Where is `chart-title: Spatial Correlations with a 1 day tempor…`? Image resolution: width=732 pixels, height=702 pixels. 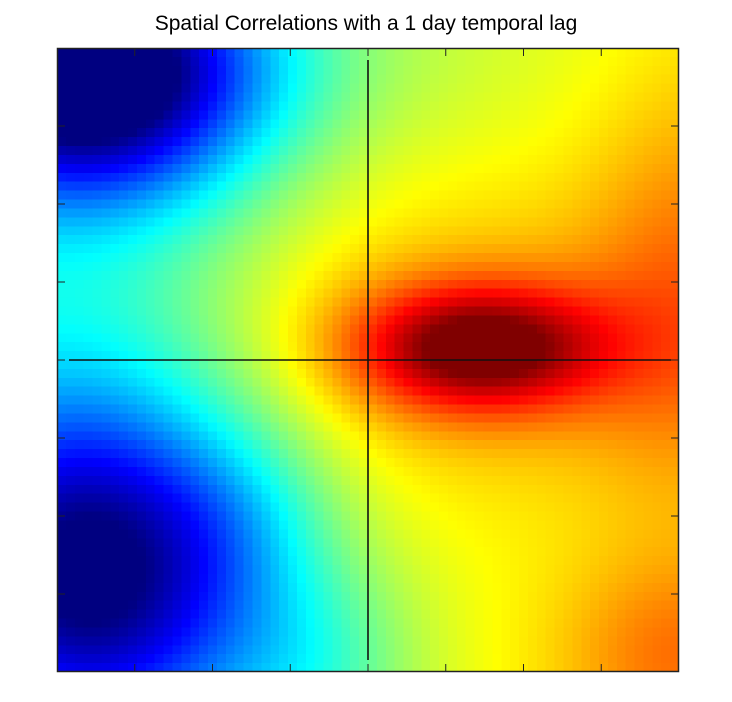 chart-title: Spatial Correlations with a 1 day tempor… is located at coordinates (366, 23).